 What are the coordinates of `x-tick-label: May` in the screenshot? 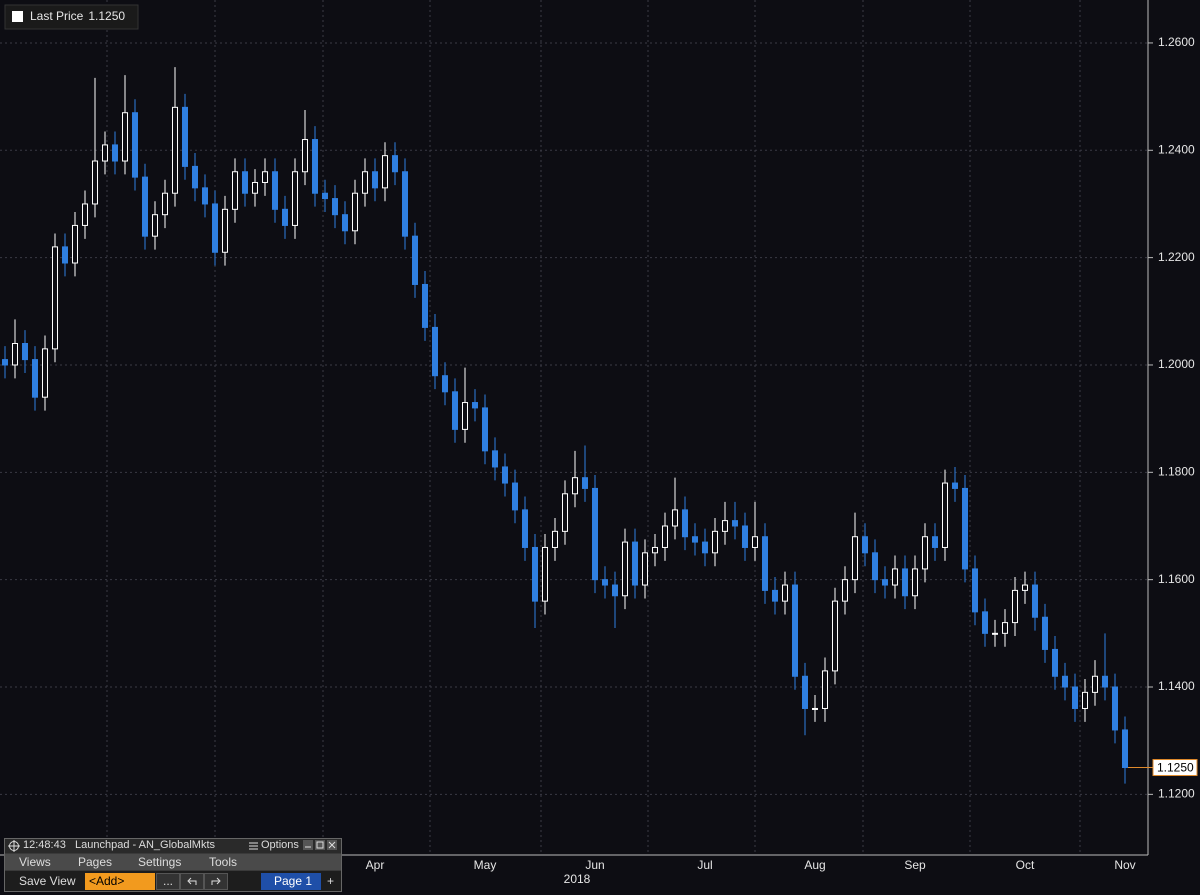 It's located at (485, 865).